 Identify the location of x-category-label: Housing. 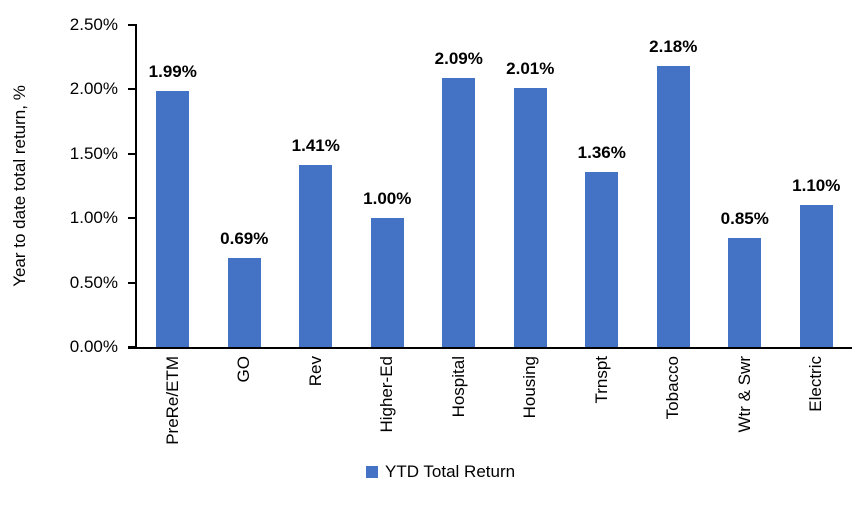
(530, 387).